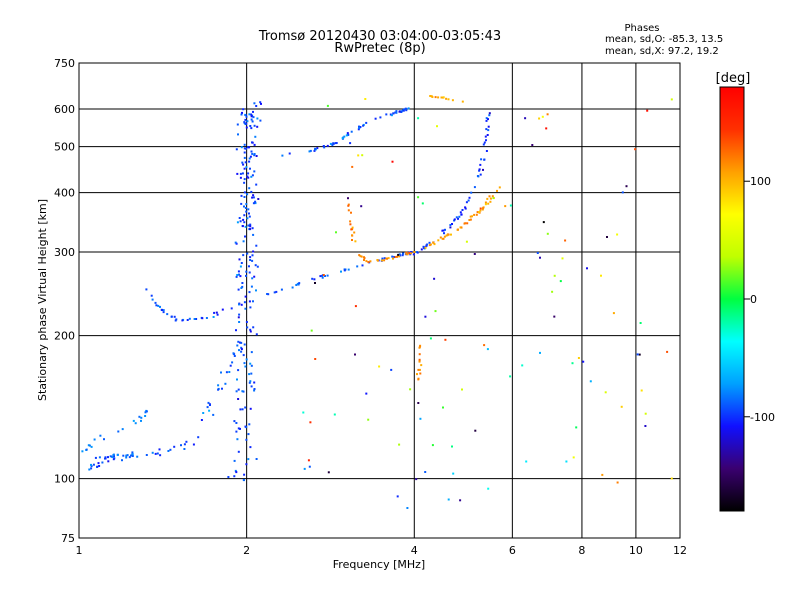  I want to click on x-tick-label: 12, so click(680, 550).